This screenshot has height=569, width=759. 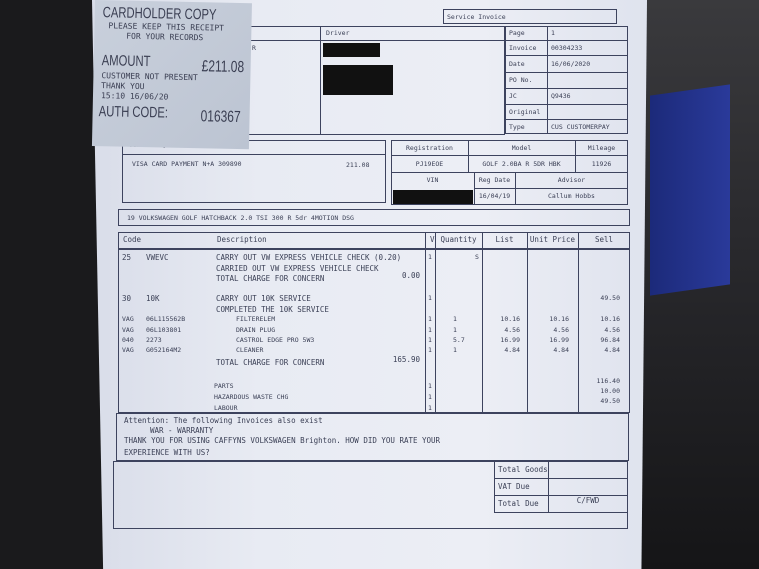 What do you see at coordinates (553, 33) in the screenshot?
I see `info-value: 1` at bounding box center [553, 33].